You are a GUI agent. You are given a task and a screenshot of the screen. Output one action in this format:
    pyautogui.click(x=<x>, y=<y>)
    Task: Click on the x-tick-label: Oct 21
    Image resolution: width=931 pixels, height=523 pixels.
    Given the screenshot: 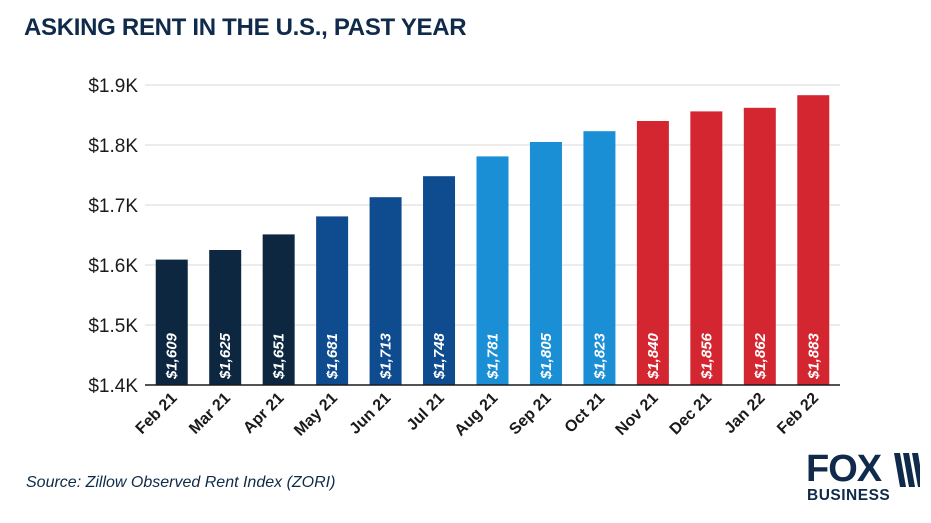 What is the action you would take?
    pyautogui.click(x=585, y=413)
    